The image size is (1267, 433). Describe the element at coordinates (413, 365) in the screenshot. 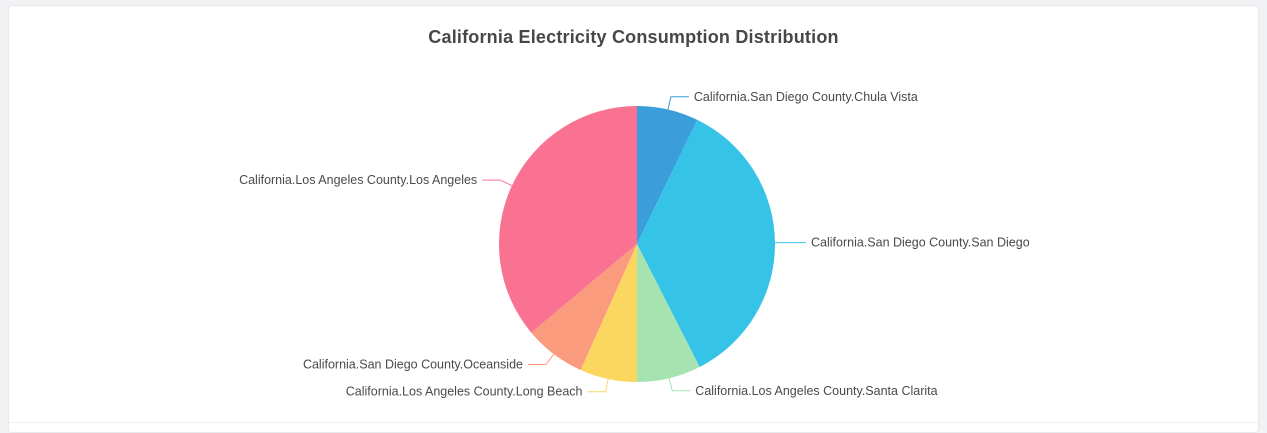

I see `slice-label: California.San Diego County.Oceanside` at that location.